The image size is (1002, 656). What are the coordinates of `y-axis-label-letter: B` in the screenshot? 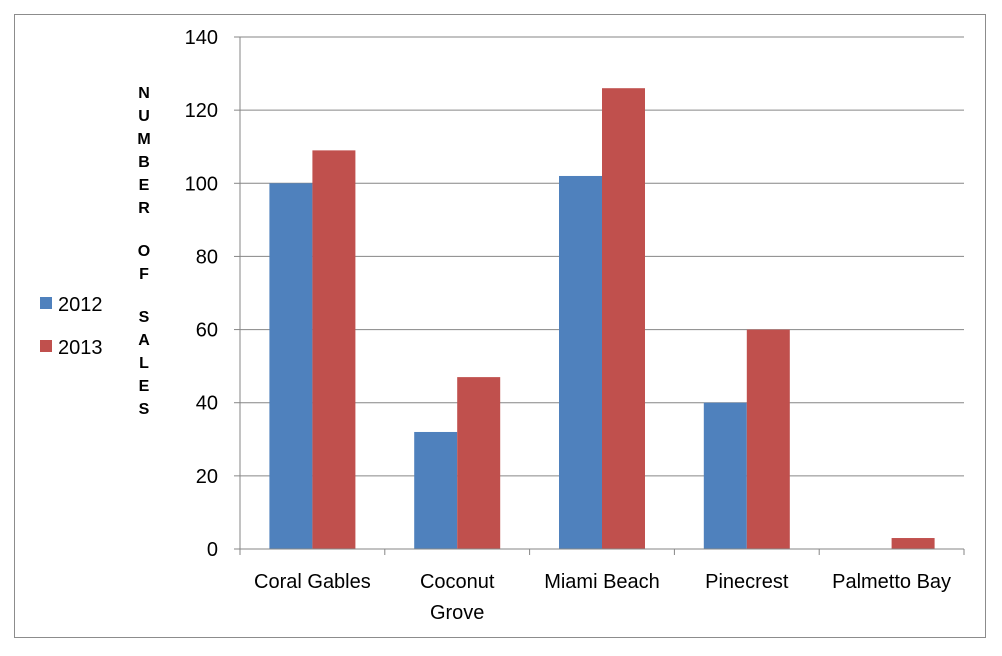 It's located at (144, 162).